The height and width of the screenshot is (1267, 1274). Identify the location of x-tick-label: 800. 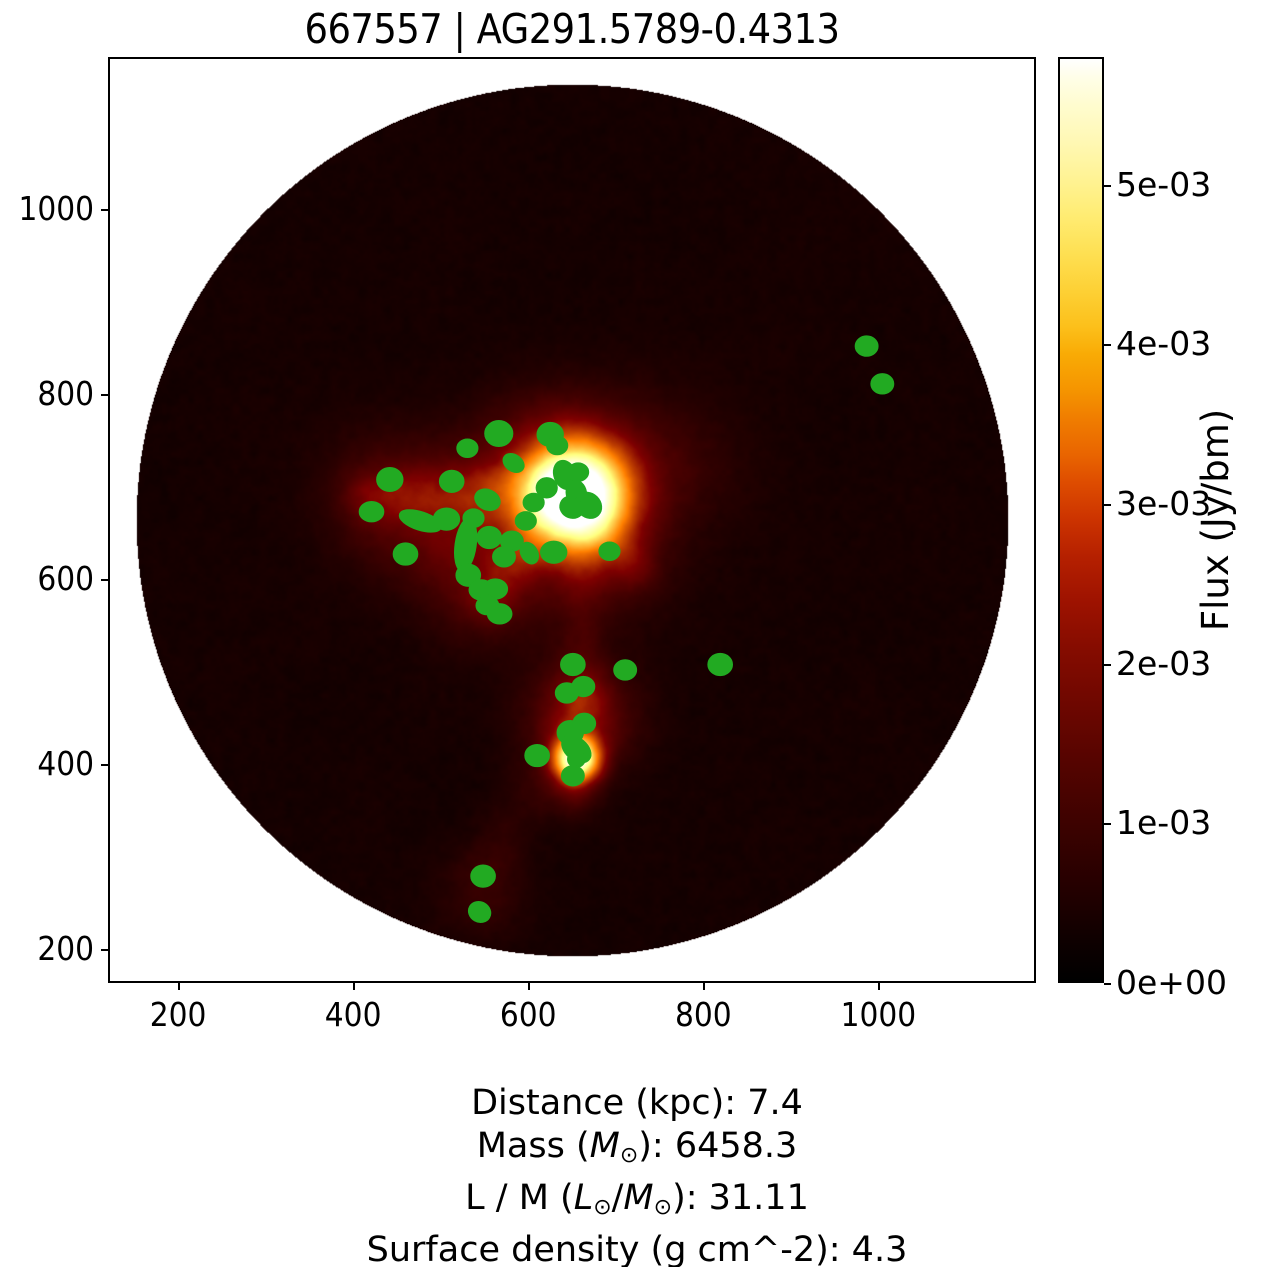
(703, 1014).